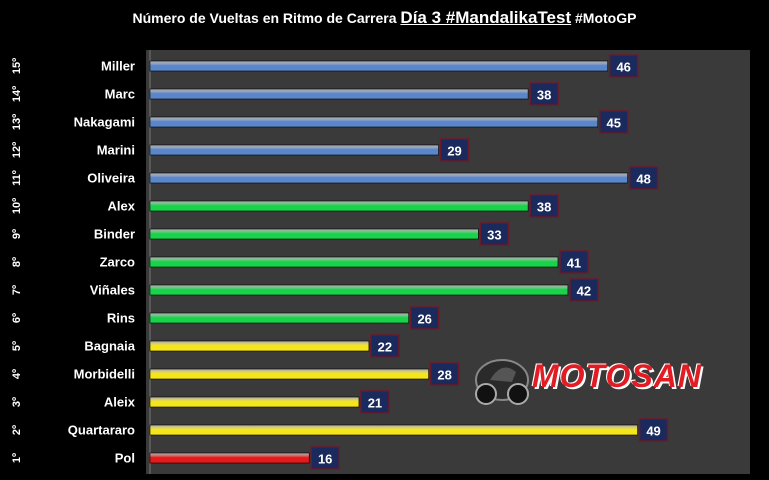 Image resolution: width=769 pixels, height=480 pixels. I want to click on data-label: 22, so click(385, 347).